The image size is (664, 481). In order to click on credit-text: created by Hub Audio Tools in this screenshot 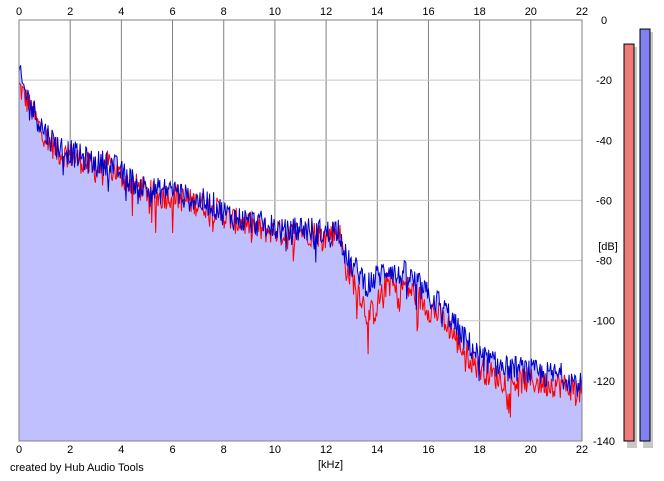, I will do `click(77, 468)`.